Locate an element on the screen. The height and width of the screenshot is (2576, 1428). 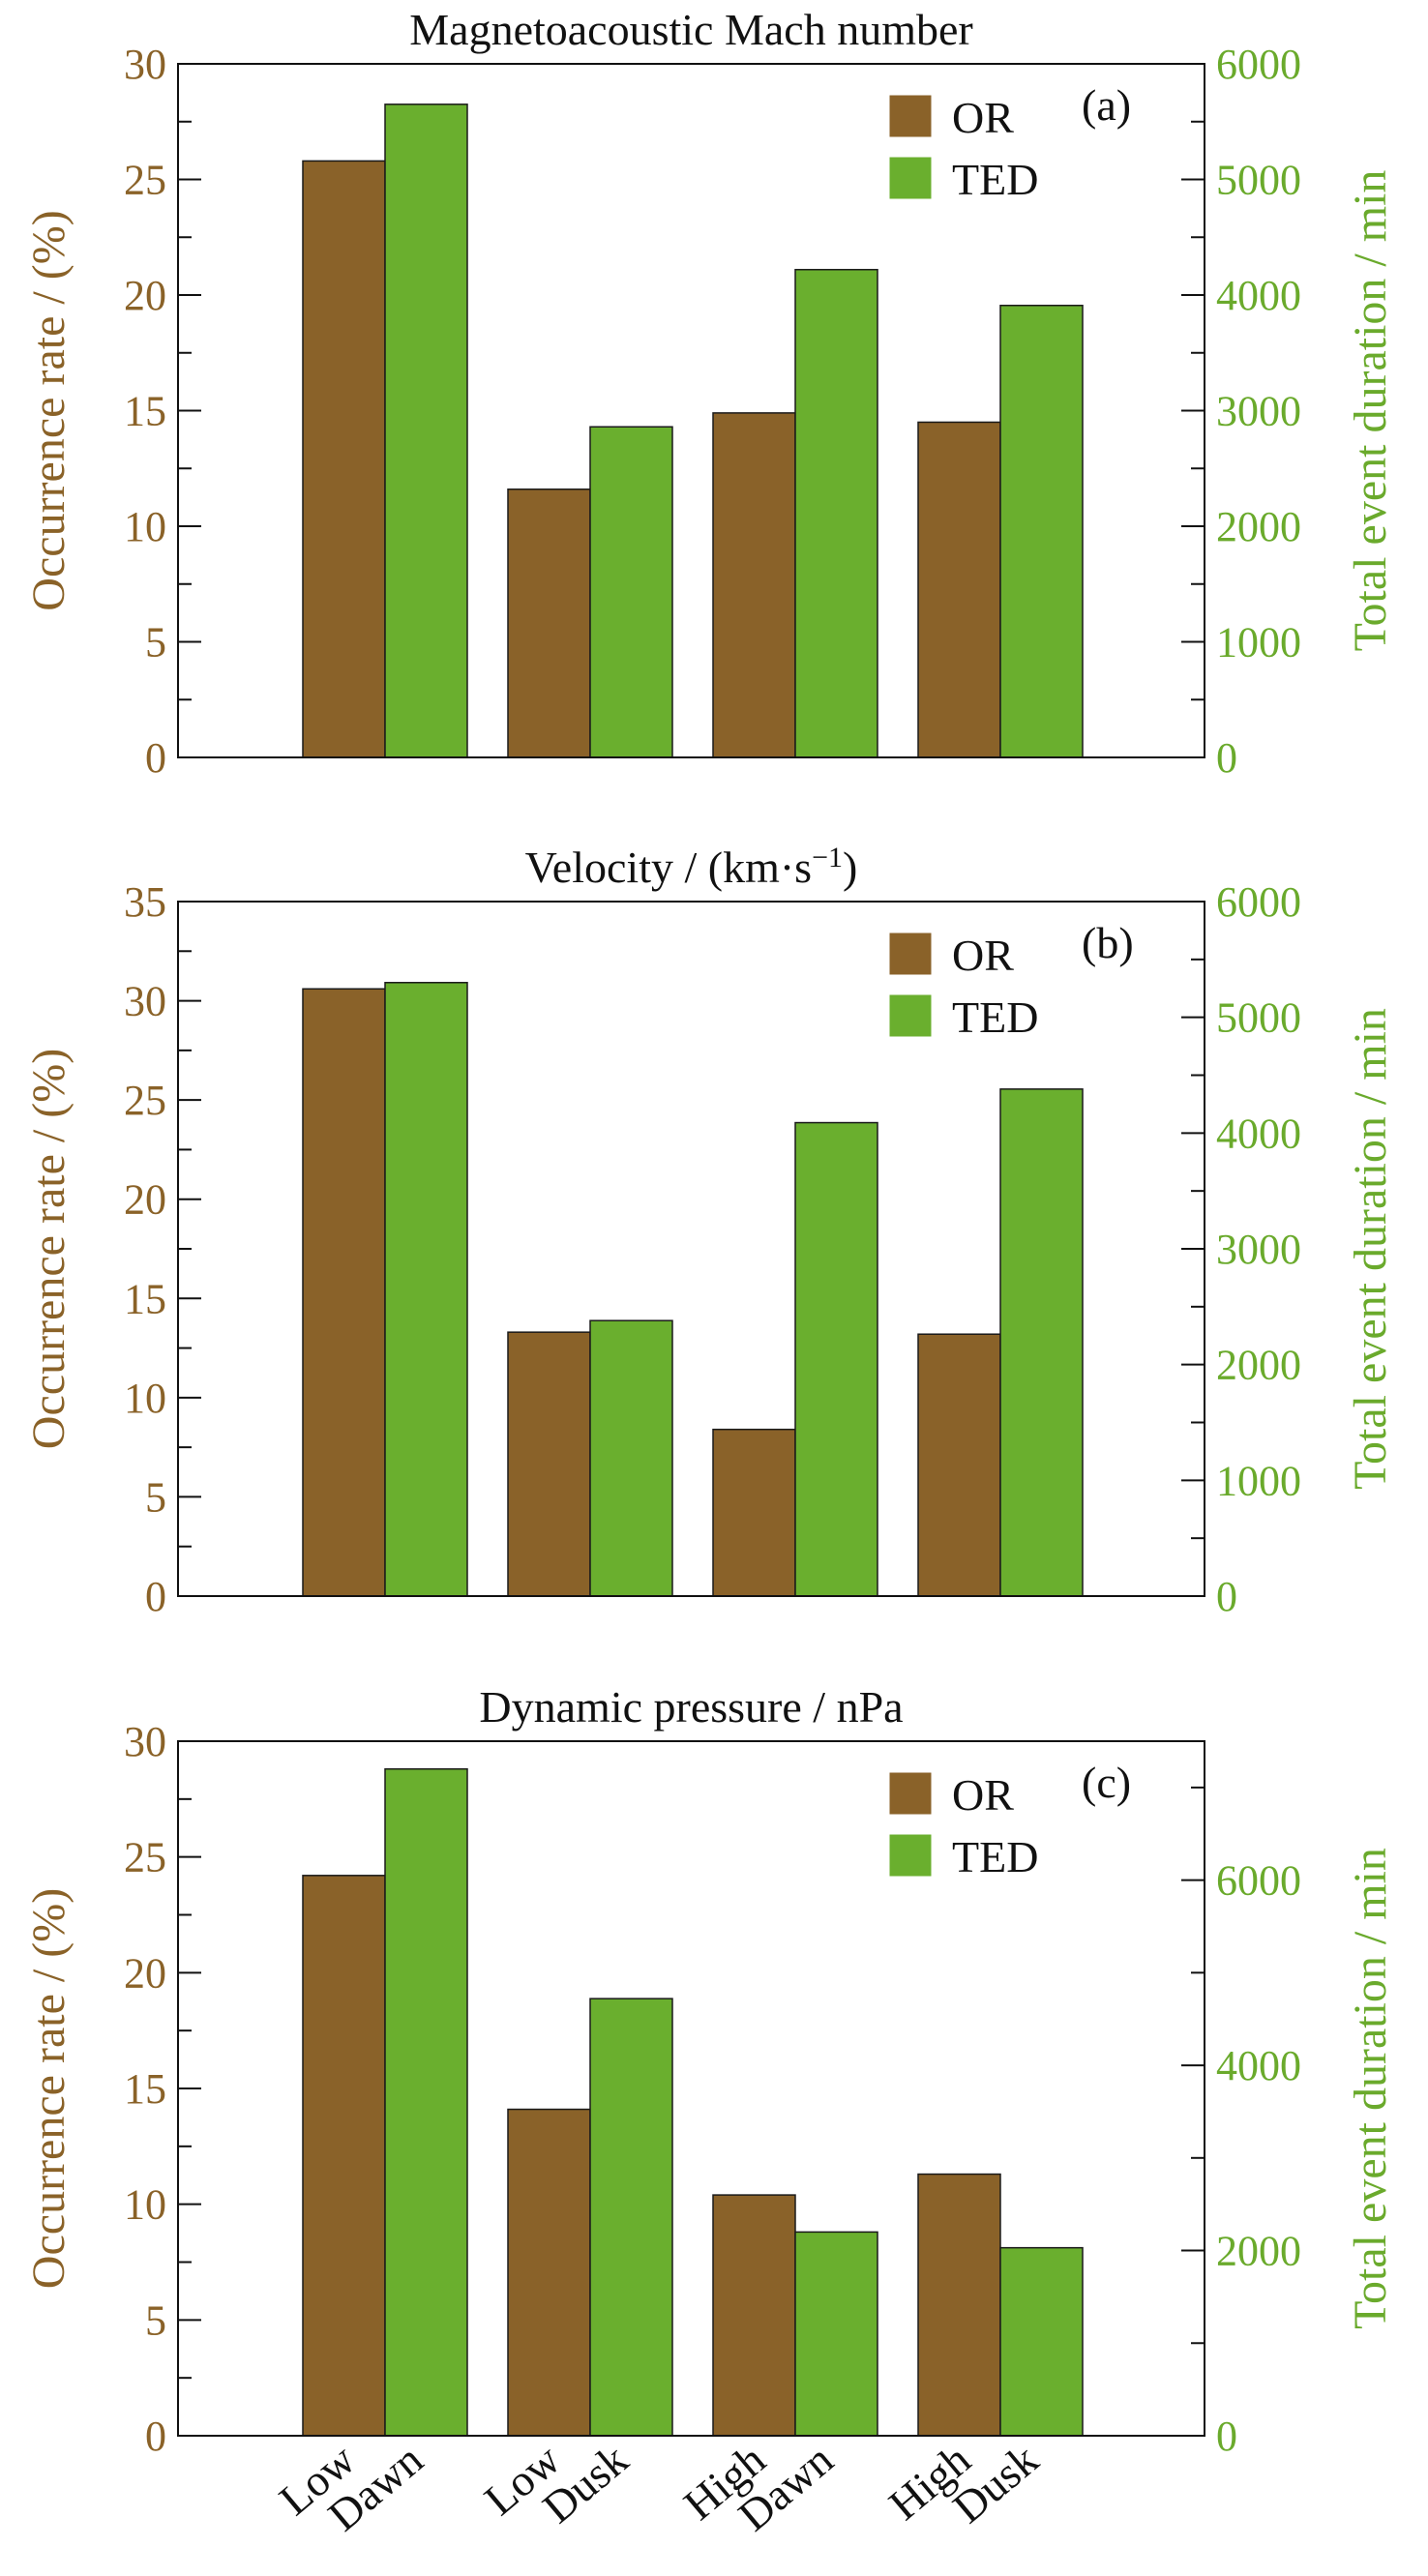
chart-title: Dynamic pressure / nPa is located at coordinates (691, 1707).